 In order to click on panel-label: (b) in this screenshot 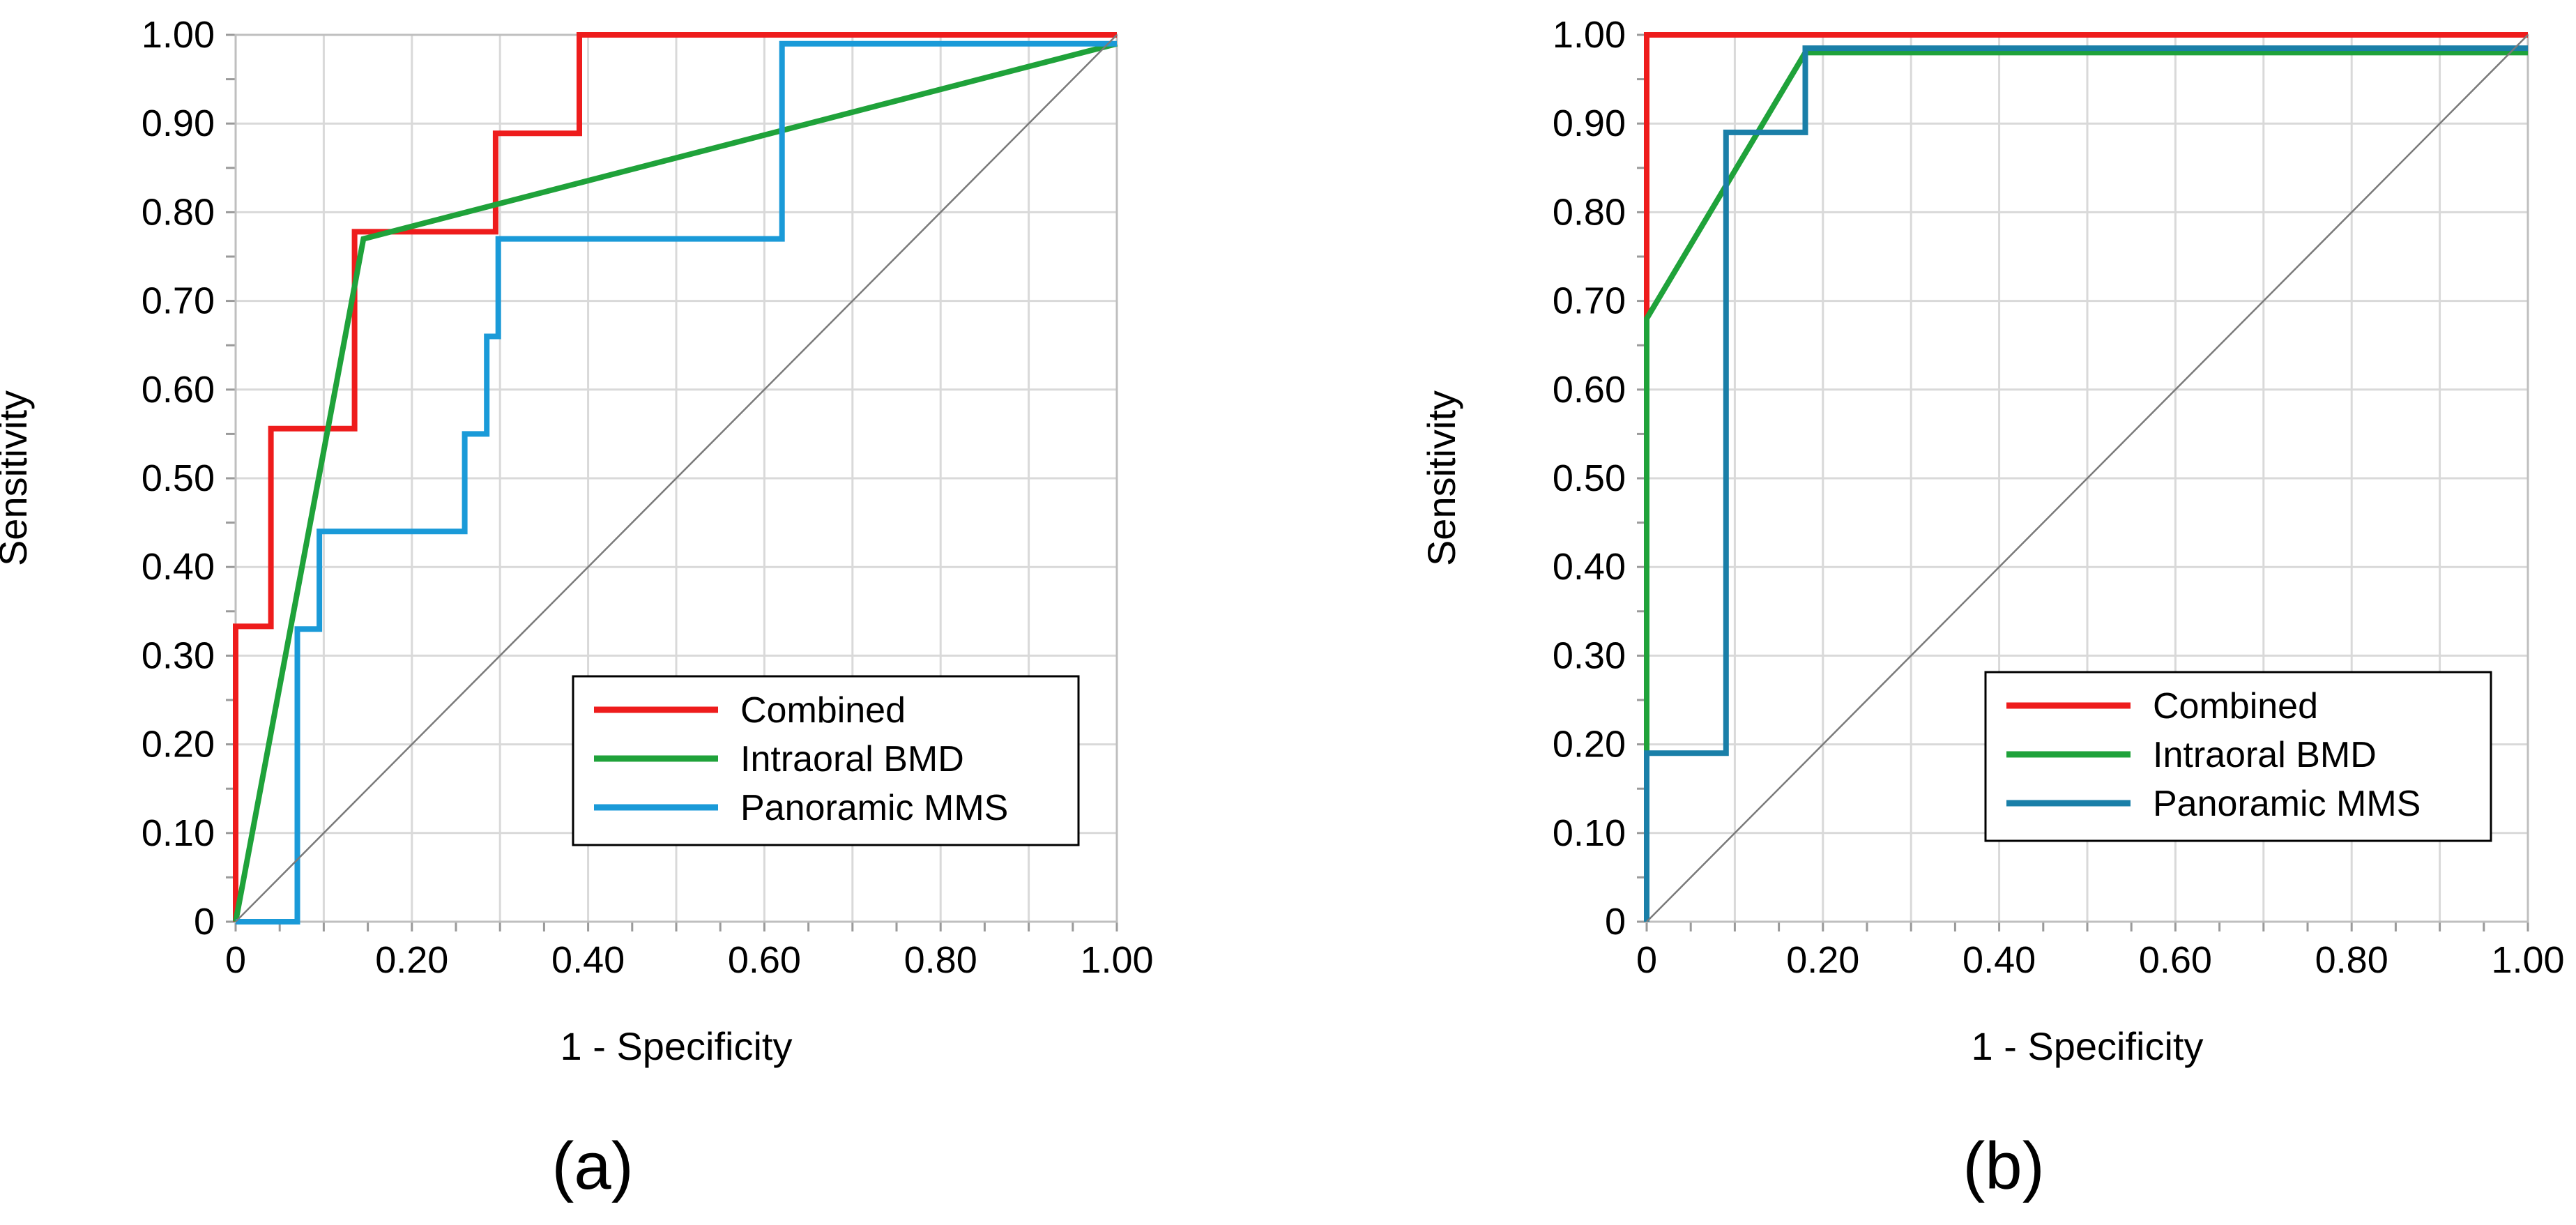, I will do `click(2003, 1166)`.